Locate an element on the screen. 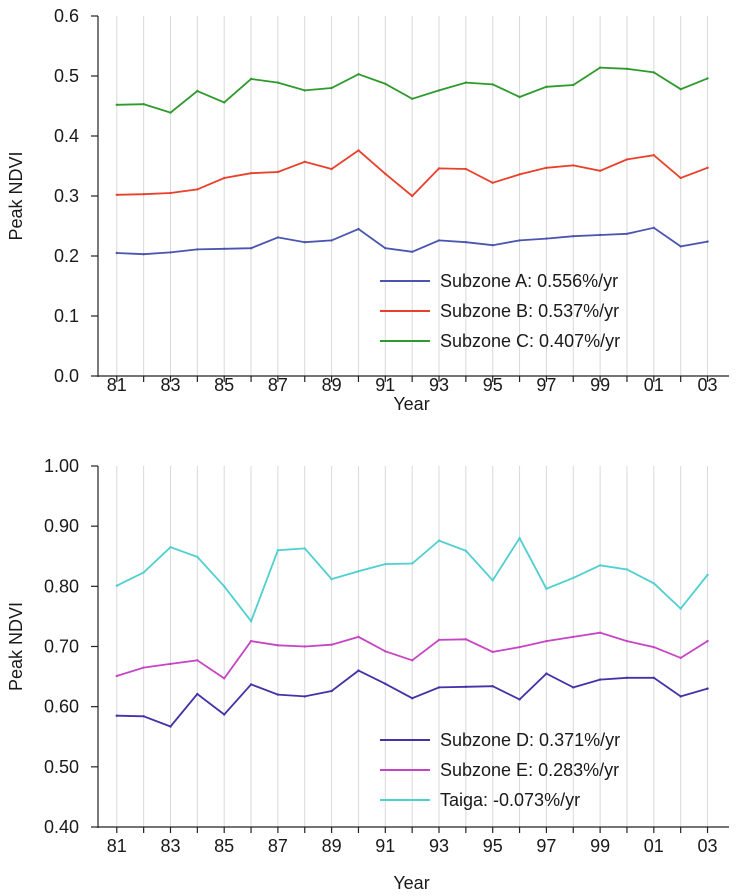 The height and width of the screenshot is (896, 742). legend-label: Subzone C: 0.407%/yr is located at coordinates (530, 341).